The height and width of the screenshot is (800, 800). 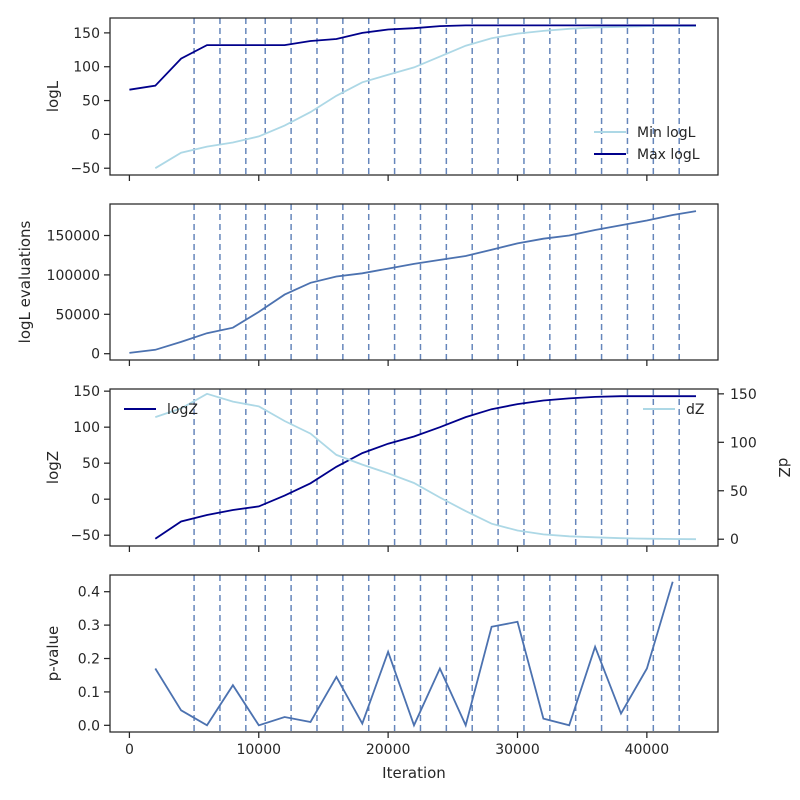 What do you see at coordinates (666, 133) in the screenshot?
I see `legend-label: Min logL` at bounding box center [666, 133].